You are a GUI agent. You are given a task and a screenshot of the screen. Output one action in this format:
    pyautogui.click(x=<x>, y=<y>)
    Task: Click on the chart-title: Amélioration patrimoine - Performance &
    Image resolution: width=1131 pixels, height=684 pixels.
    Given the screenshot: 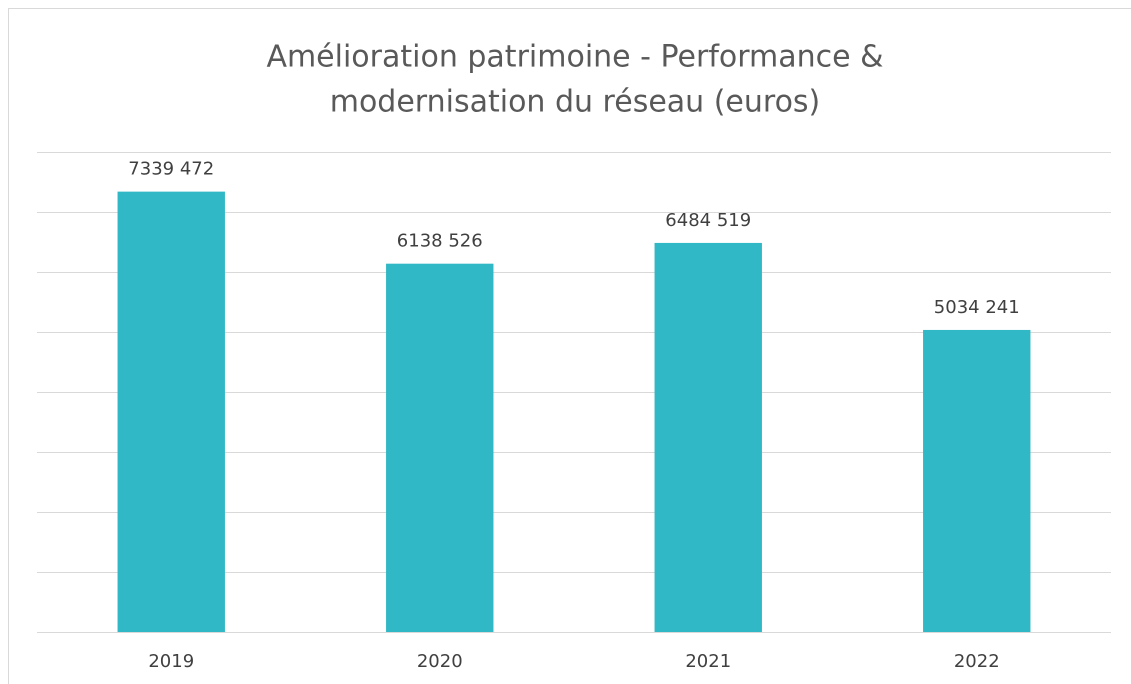 What is the action you would take?
    pyautogui.click(x=574, y=57)
    